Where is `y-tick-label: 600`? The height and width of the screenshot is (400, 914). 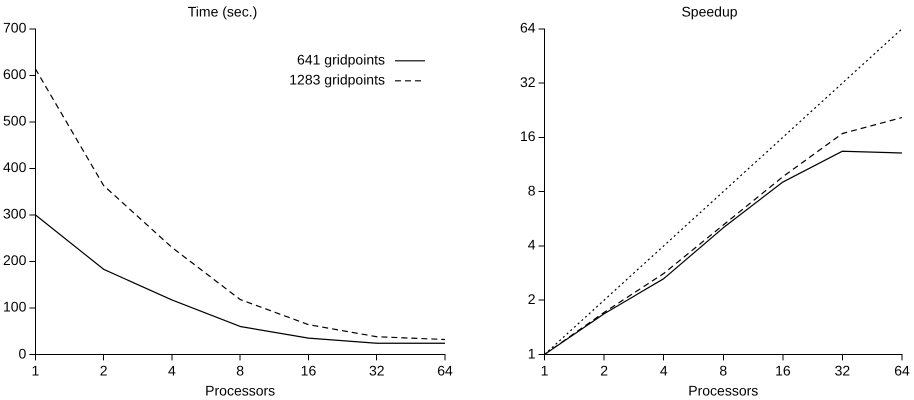 y-tick-label: 600 is located at coordinates (15, 74).